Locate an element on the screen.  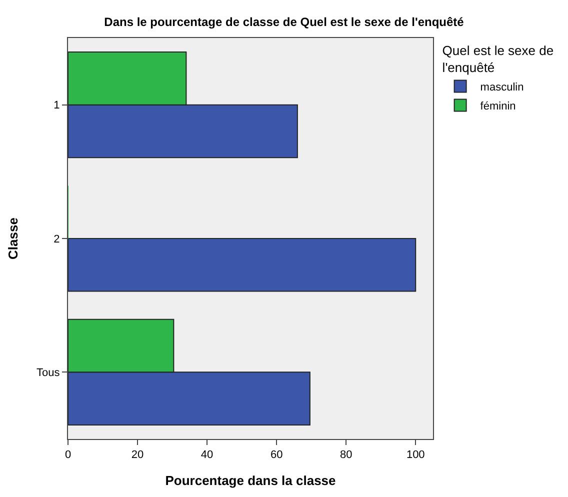
y-axis-title: Classe is located at coordinates (13, 239).